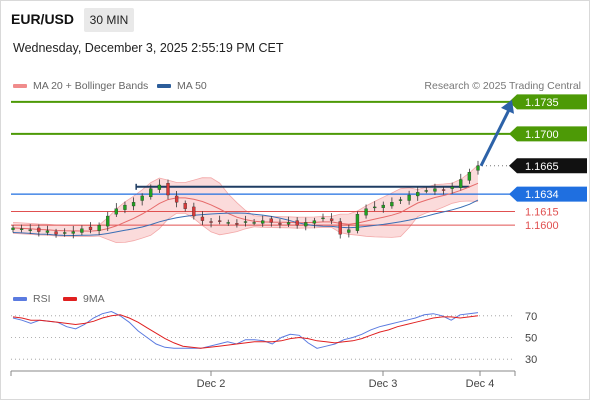 This screenshot has width=590, height=400. I want to click on legend-bollinger: MA 20 + Bollinger Bands, so click(80, 86).